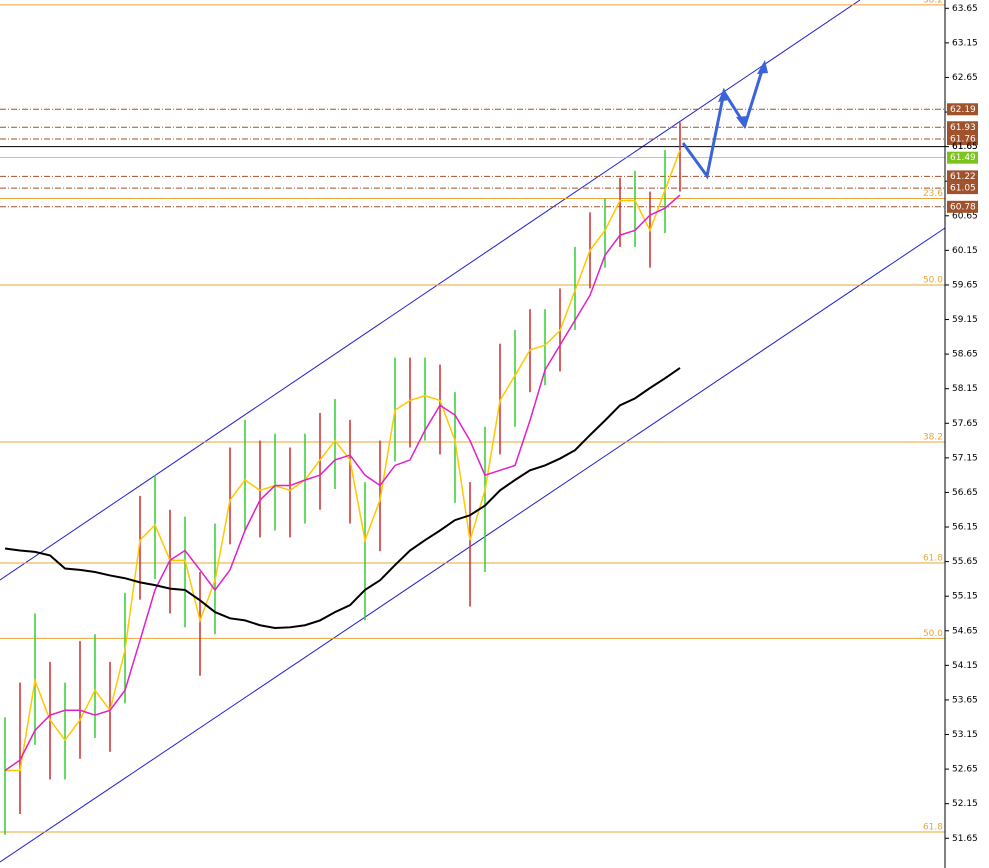  I want to click on y-tick-label: 53.15, so click(965, 735).